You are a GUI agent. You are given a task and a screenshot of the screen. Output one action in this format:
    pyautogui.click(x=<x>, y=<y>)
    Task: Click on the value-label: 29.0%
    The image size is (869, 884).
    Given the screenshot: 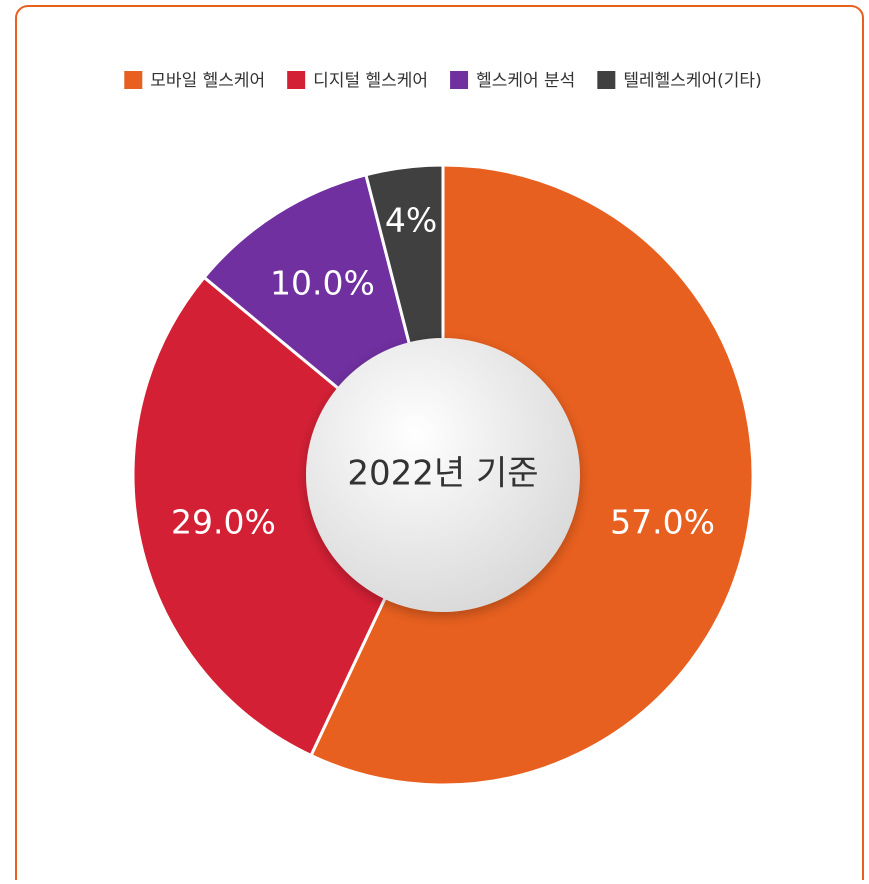 What is the action you would take?
    pyautogui.click(x=223, y=522)
    